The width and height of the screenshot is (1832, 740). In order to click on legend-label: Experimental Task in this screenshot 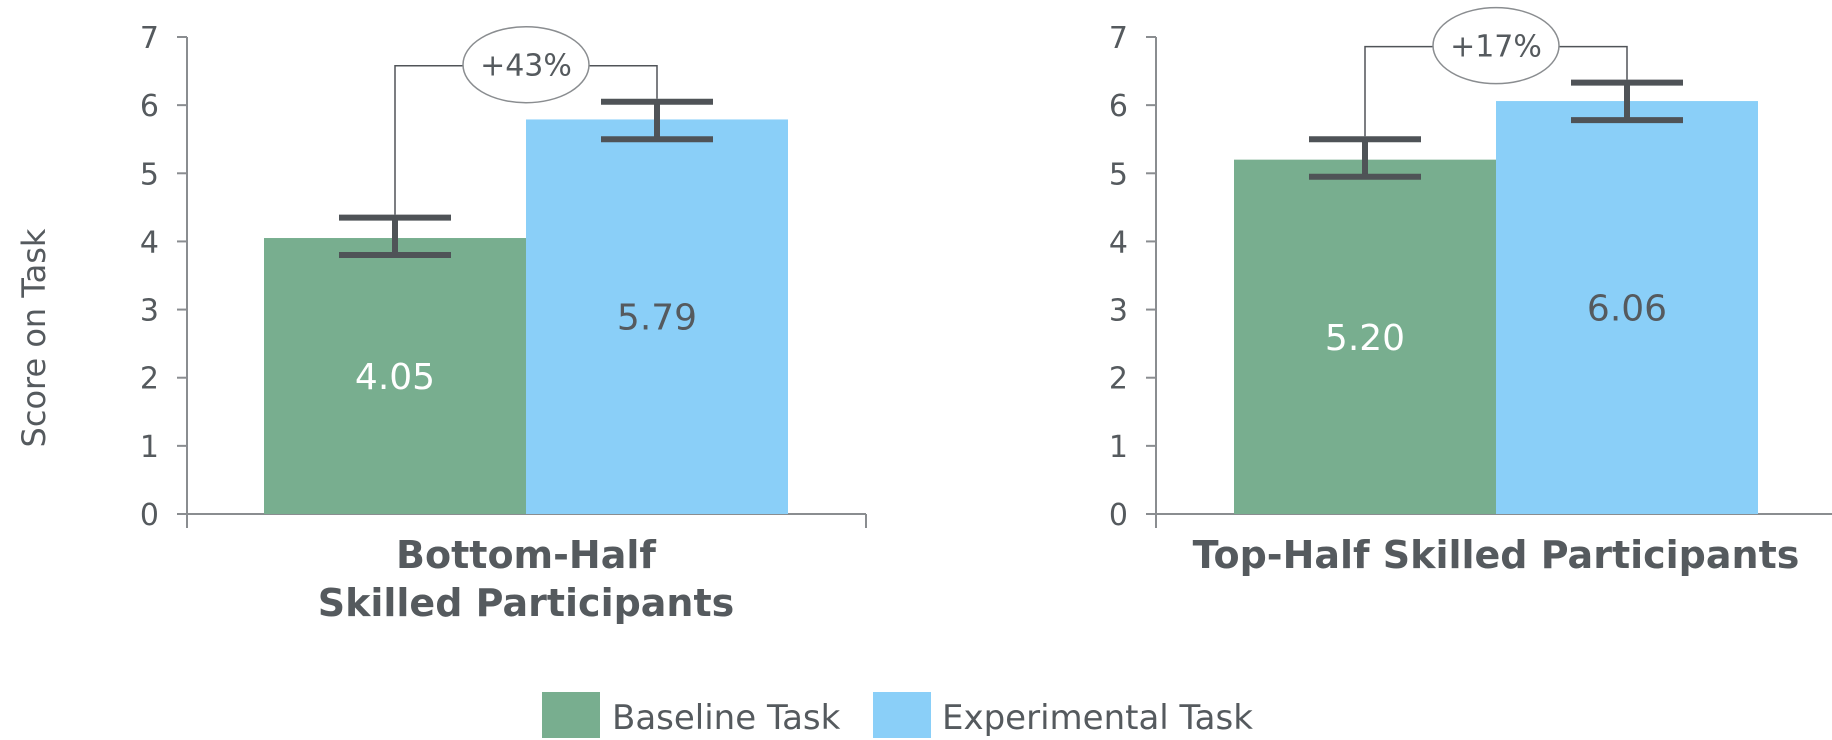, I will do `click(1097, 718)`.